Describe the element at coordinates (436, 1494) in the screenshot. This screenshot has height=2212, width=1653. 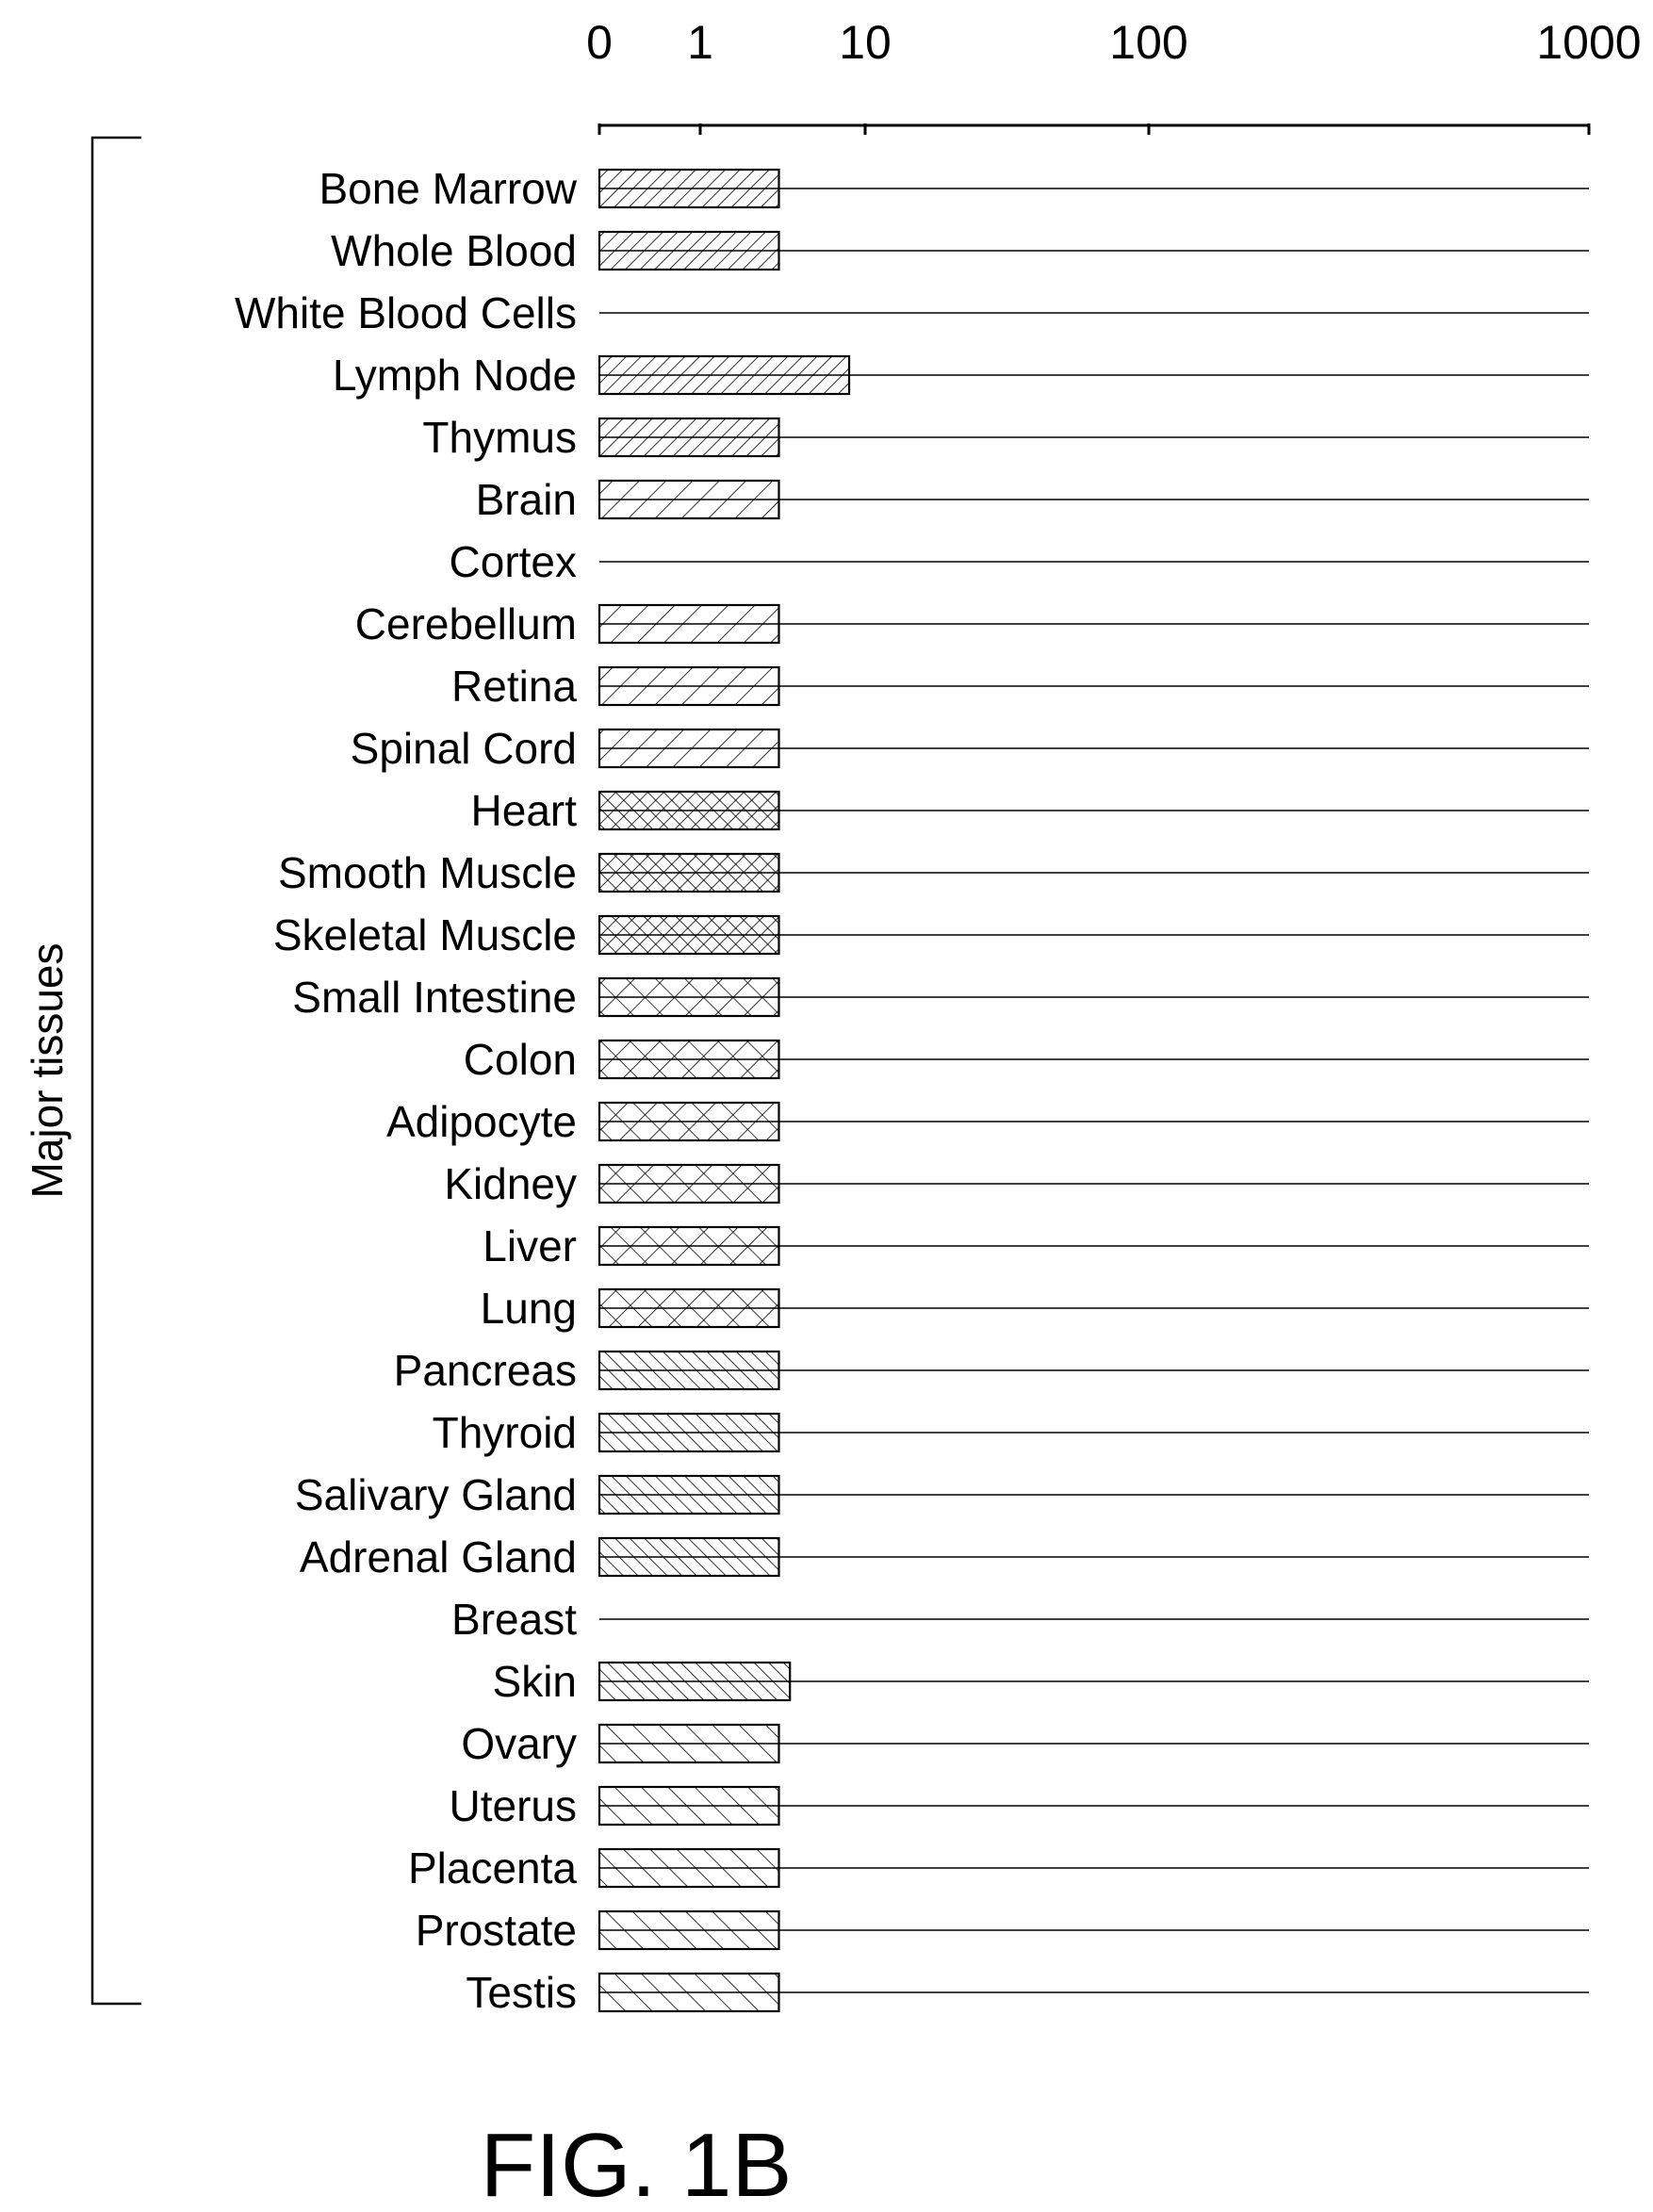
I see `category-label: Salivary Gland` at that location.